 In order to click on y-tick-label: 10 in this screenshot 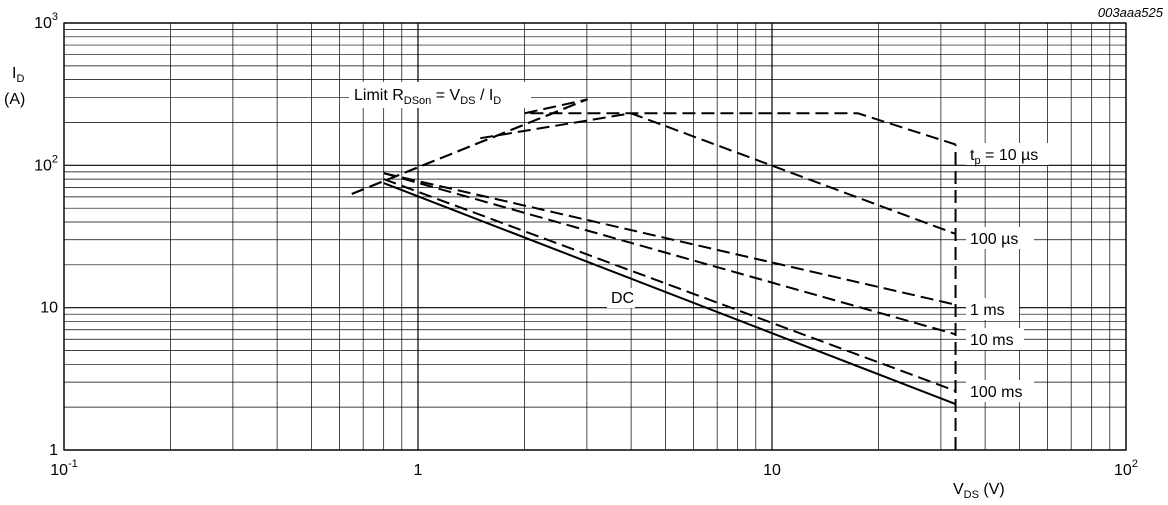, I will do `click(49, 308)`.